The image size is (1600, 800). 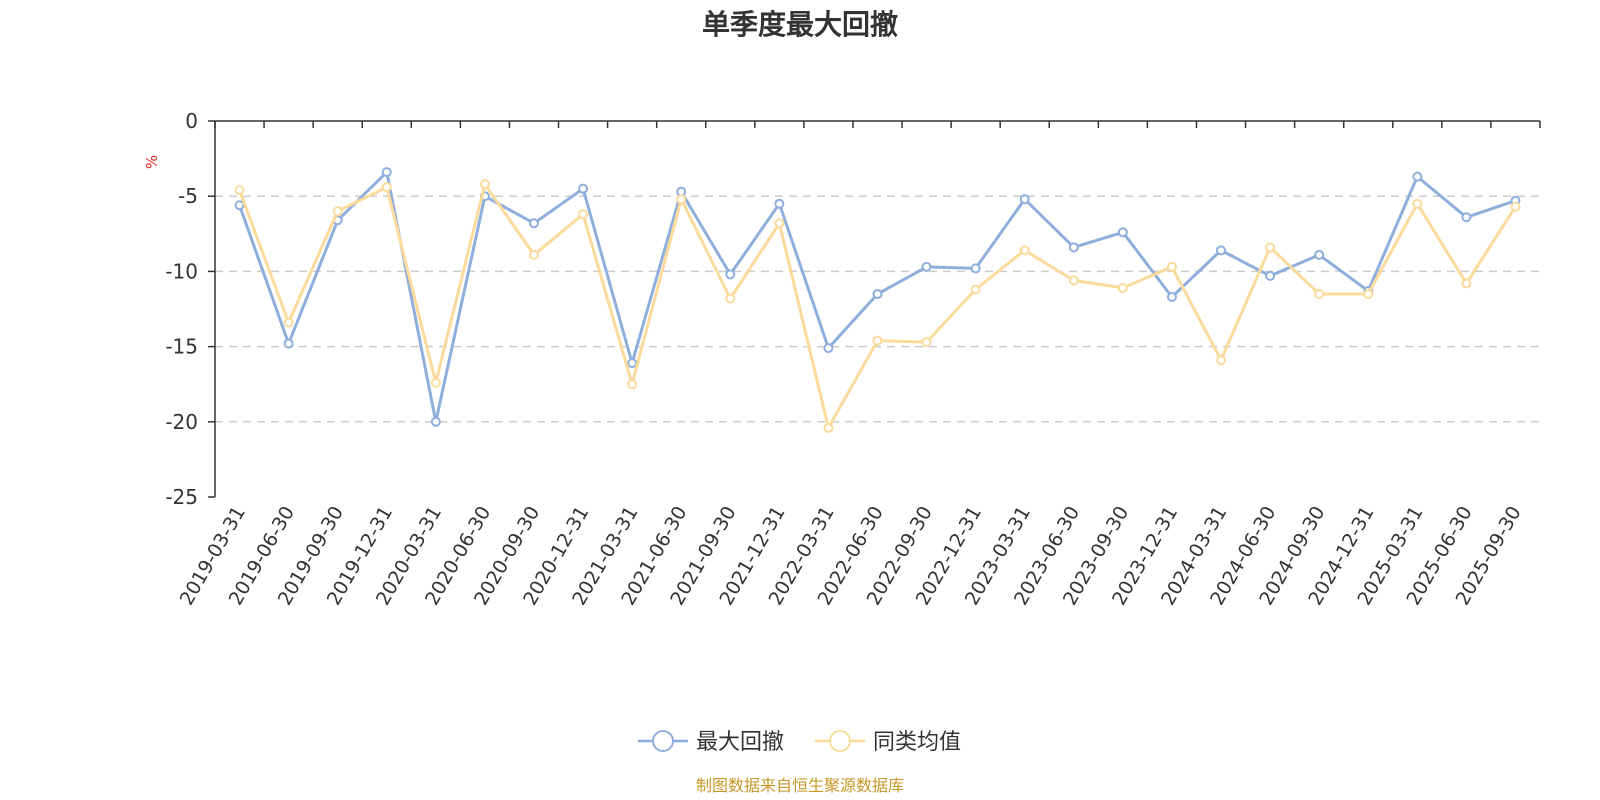 I want to click on legend-item-1: 最大回撤, so click(x=711, y=742).